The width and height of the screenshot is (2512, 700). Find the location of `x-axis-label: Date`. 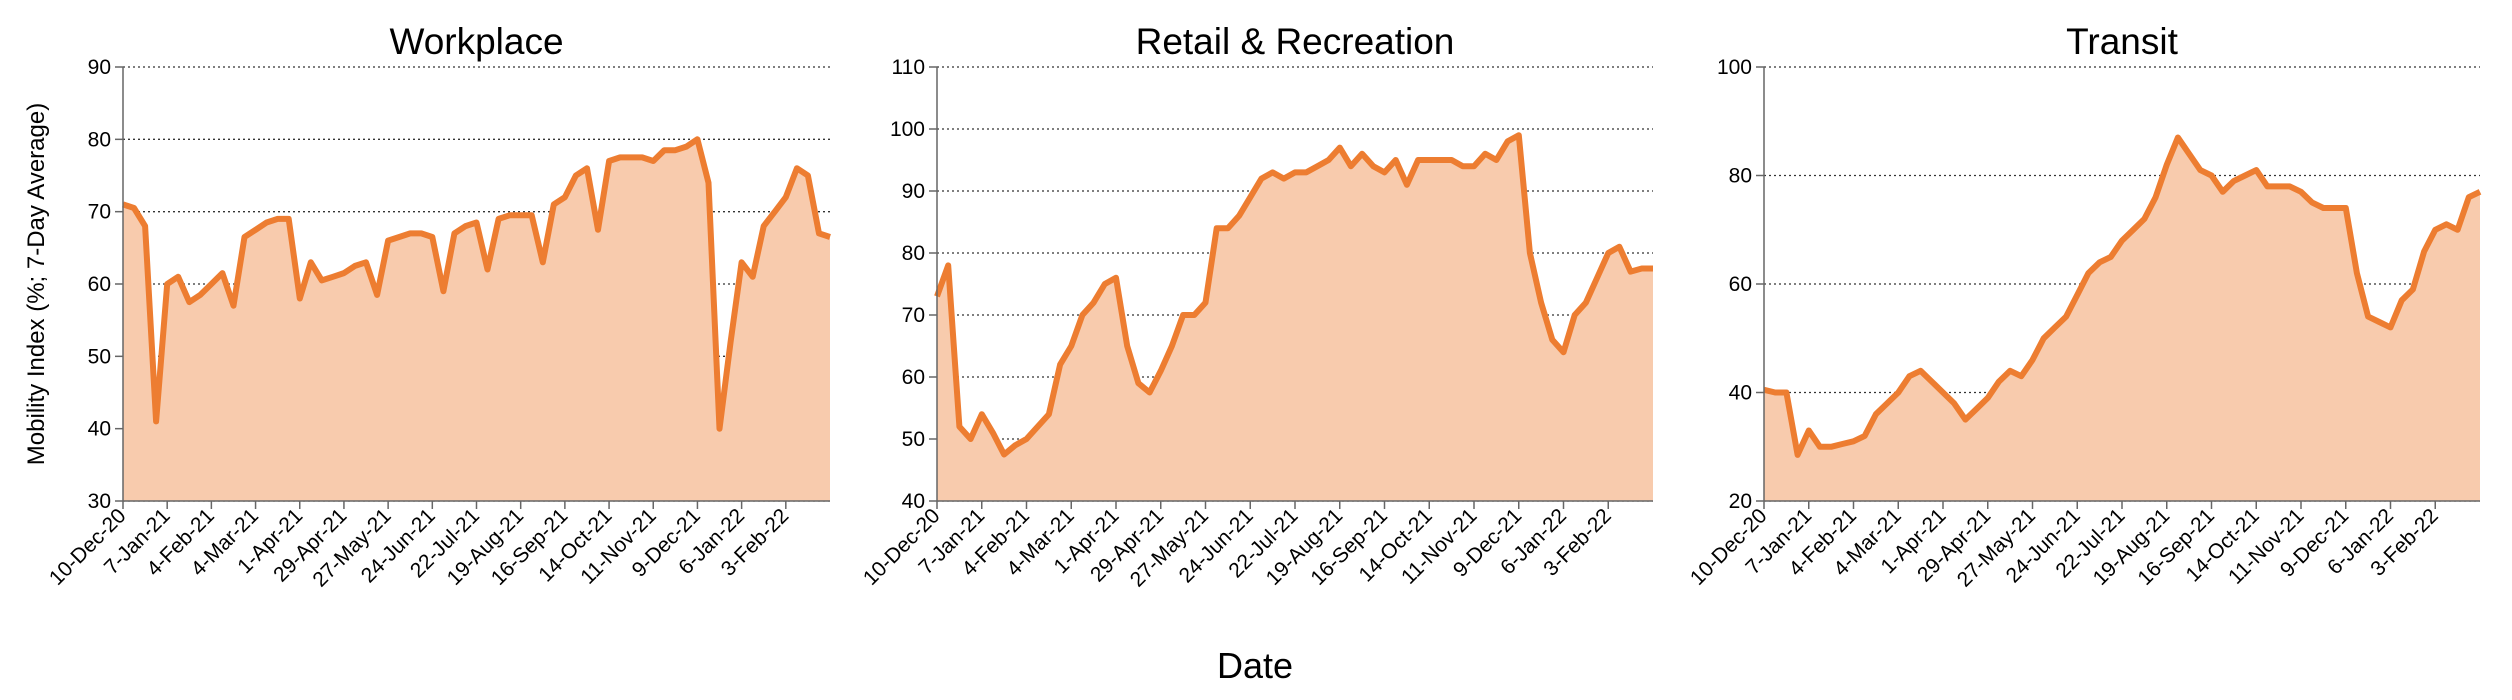

x-axis-label: Date is located at coordinates (1255, 665).